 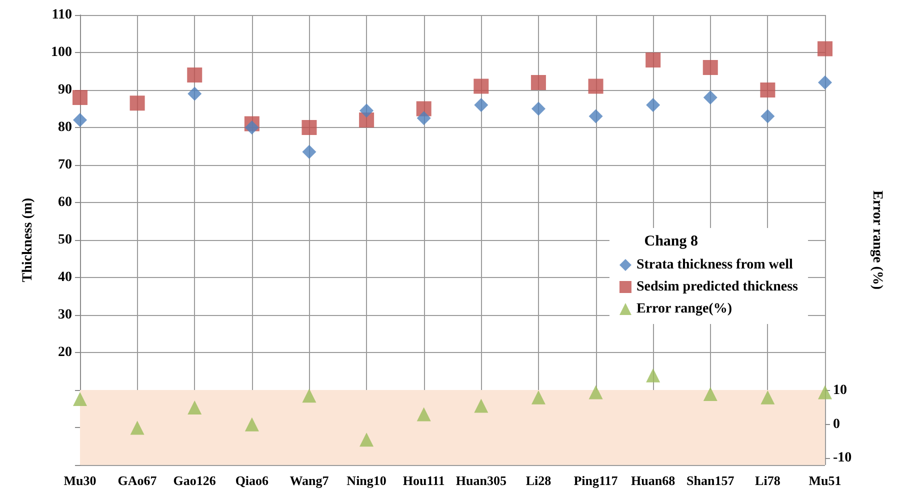 I want to click on y-tick-label: 70, so click(x=65, y=165).